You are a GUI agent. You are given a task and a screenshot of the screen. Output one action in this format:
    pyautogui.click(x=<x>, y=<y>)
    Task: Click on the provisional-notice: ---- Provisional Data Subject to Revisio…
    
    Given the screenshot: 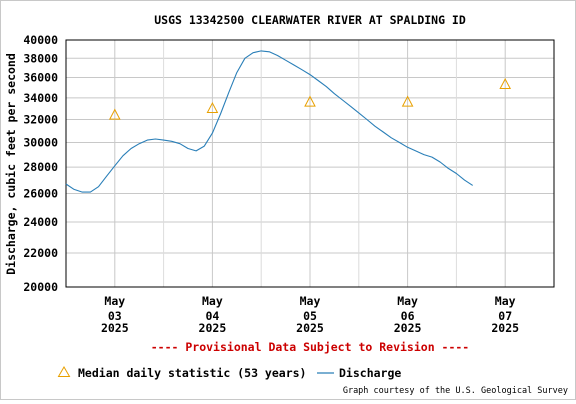 What is the action you would take?
    pyautogui.click(x=310, y=347)
    